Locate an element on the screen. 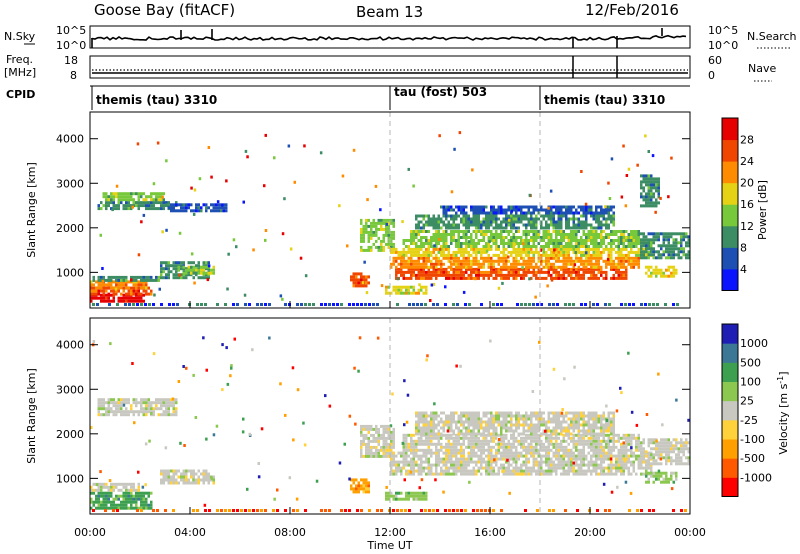 The image size is (800, 554). power-scatter-point is located at coordinates (445, 287).